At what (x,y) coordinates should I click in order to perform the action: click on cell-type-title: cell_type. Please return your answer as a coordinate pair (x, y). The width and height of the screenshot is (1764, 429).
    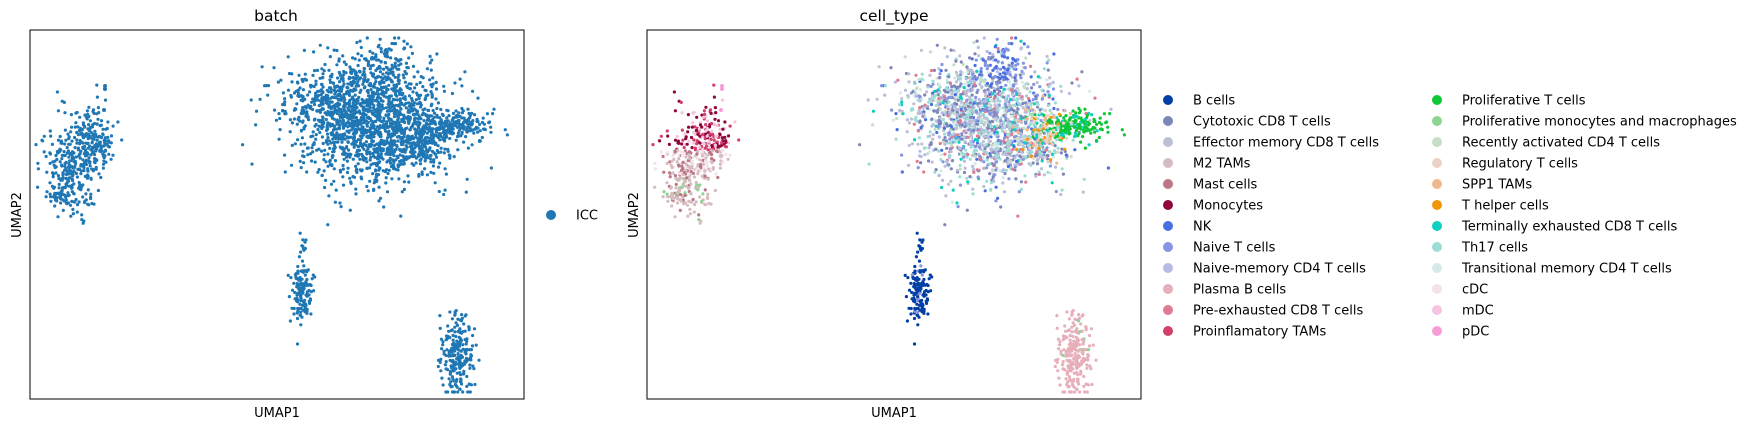
    Looking at the image, I should click on (893, 16).